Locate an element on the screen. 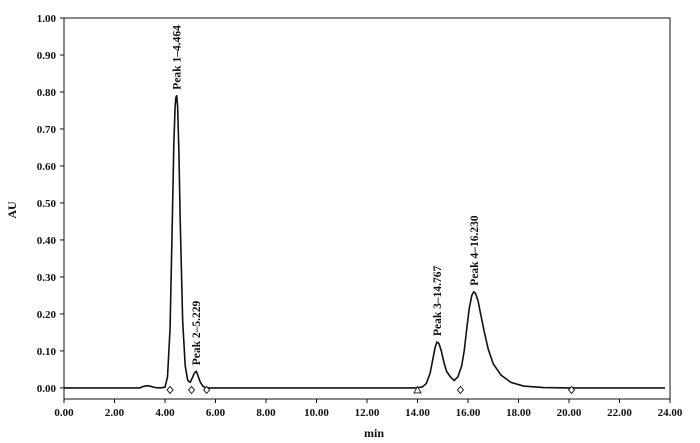 The image size is (700, 443). peak-label: Peak 2–5.229 is located at coordinates (197, 333).